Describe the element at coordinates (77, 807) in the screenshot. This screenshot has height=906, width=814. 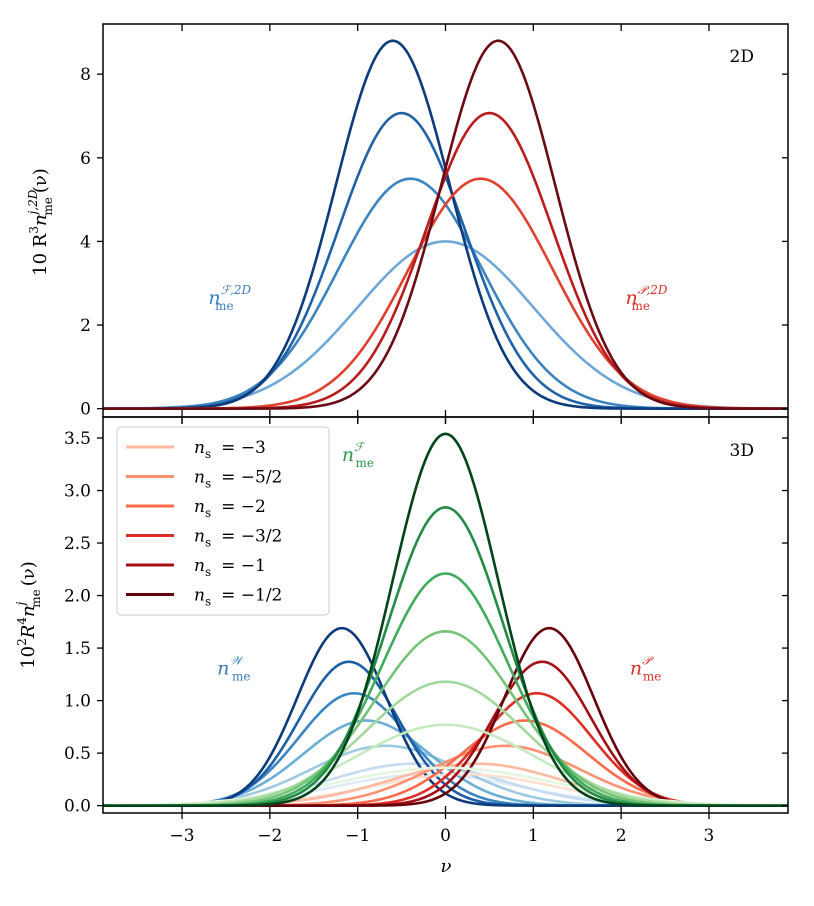
I see `bot-y-tick-label: 0.0` at that location.